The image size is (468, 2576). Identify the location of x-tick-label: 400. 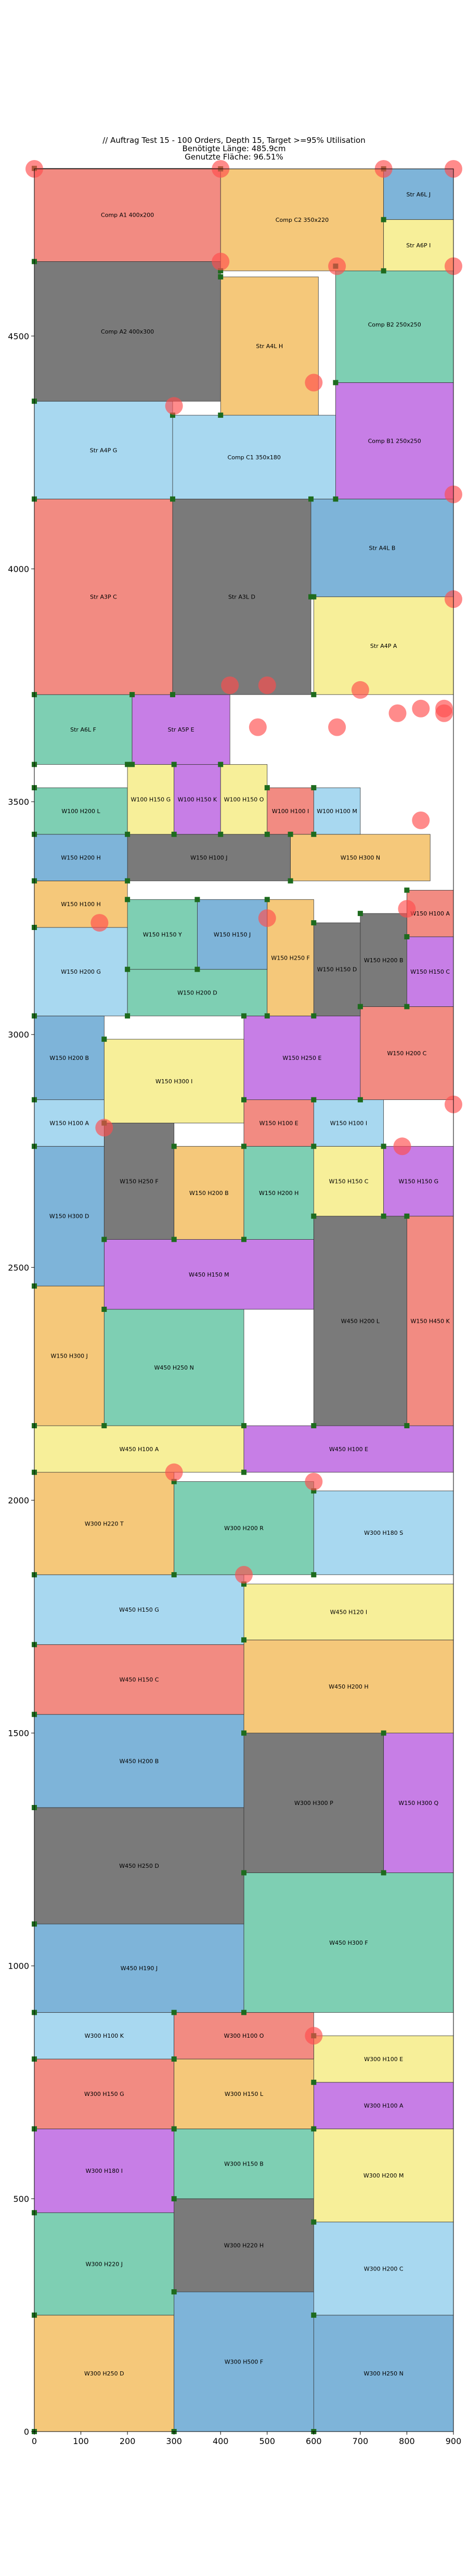
(221, 2441).